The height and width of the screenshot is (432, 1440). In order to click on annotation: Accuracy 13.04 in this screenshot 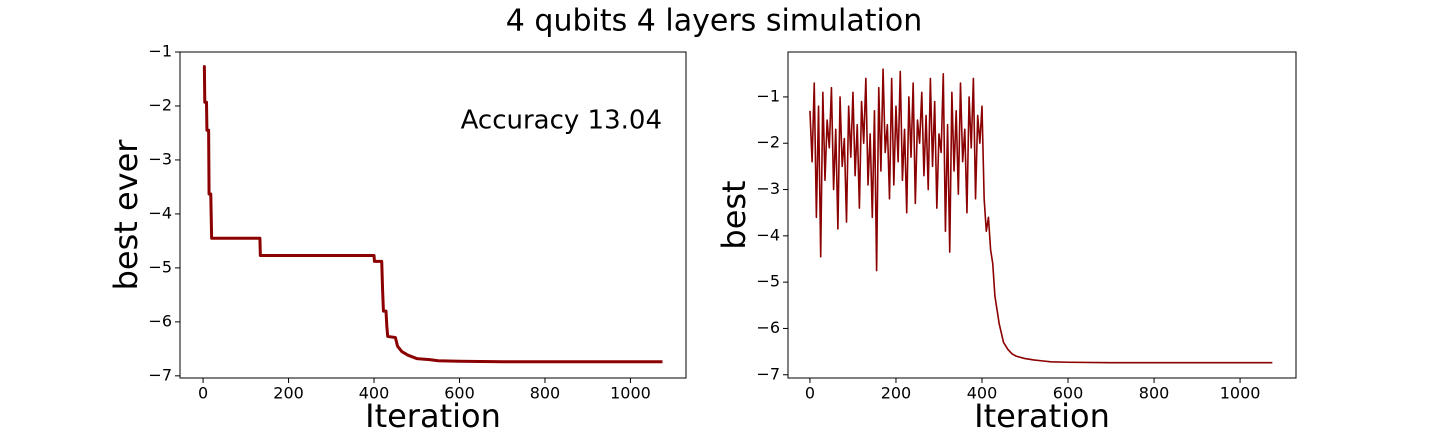, I will do `click(561, 121)`.